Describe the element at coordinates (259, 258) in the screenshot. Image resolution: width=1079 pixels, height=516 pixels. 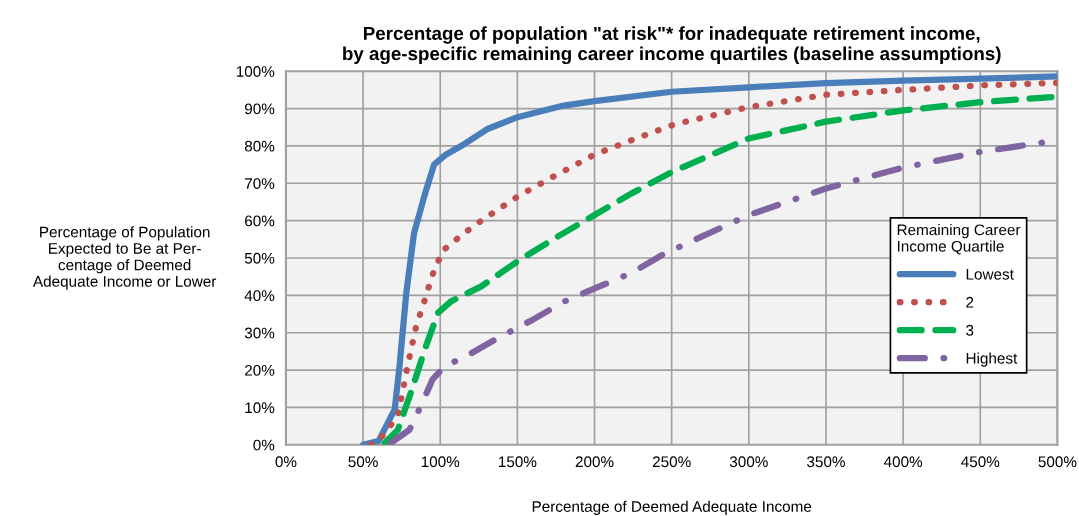
I see `y-tick-label: 50%` at that location.